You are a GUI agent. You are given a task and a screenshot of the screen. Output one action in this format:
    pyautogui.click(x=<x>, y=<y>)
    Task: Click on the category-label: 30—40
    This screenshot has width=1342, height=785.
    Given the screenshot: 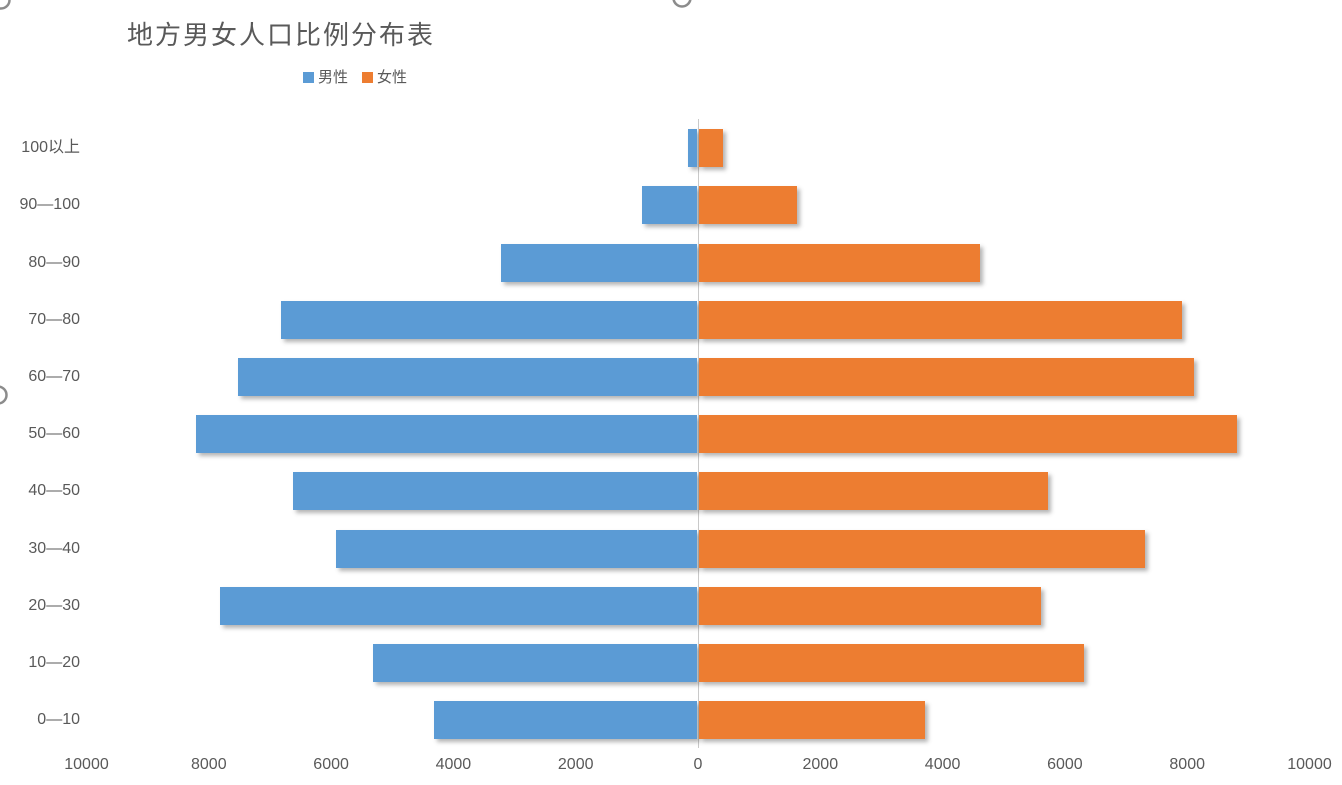 What is the action you would take?
    pyautogui.click(x=54, y=548)
    